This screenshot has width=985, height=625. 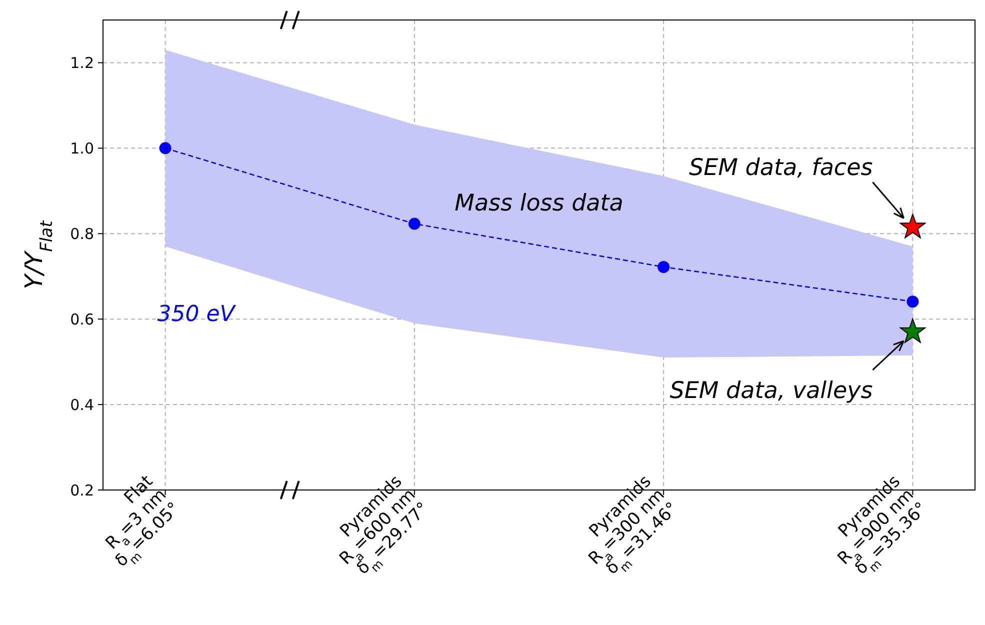 What do you see at coordinates (771, 391) in the screenshot?
I see `annotation: SEM data, valleys` at bounding box center [771, 391].